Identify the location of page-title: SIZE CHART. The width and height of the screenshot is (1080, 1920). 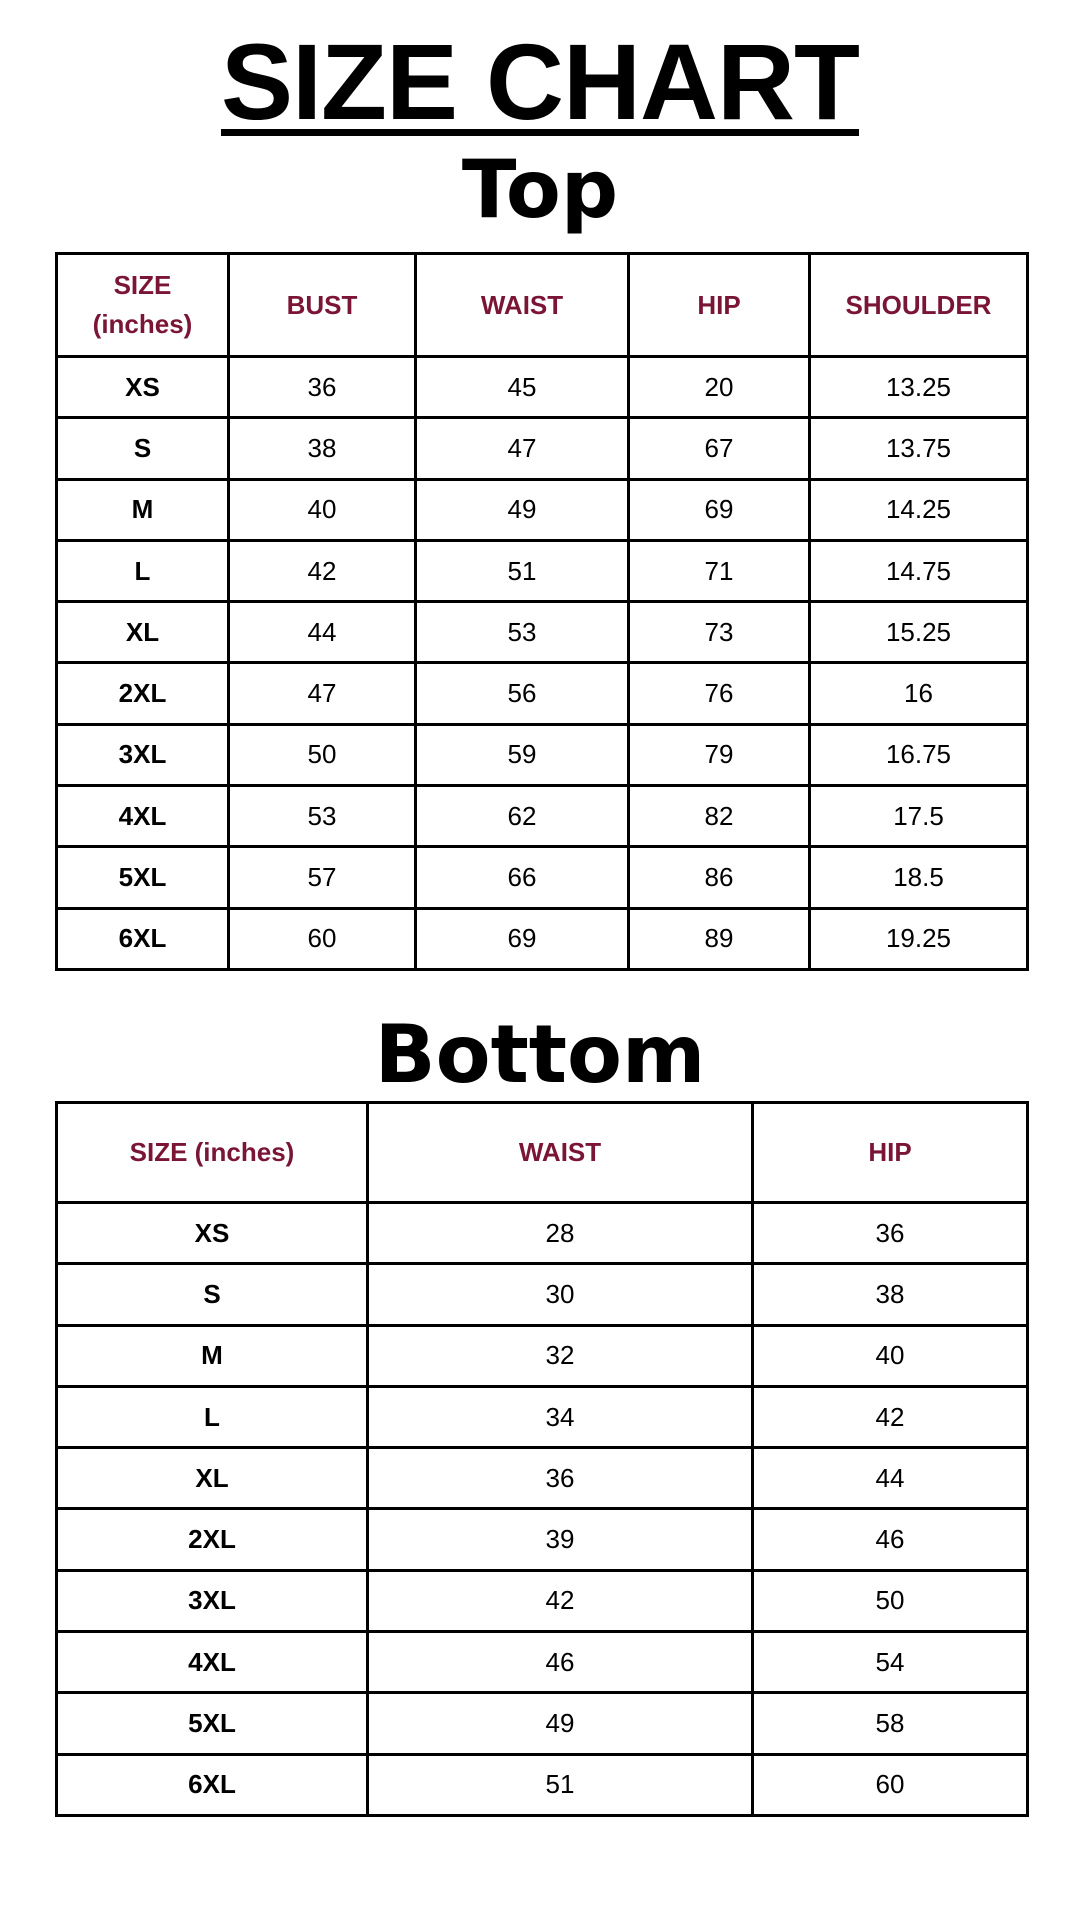
(540, 82).